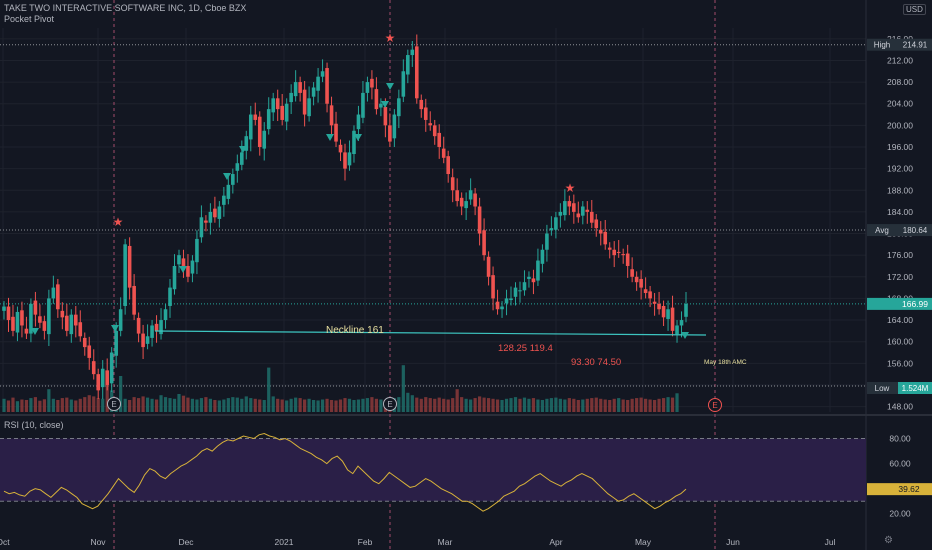  What do you see at coordinates (29, 19) in the screenshot?
I see `indicator-label: Pocket Pivot` at bounding box center [29, 19].